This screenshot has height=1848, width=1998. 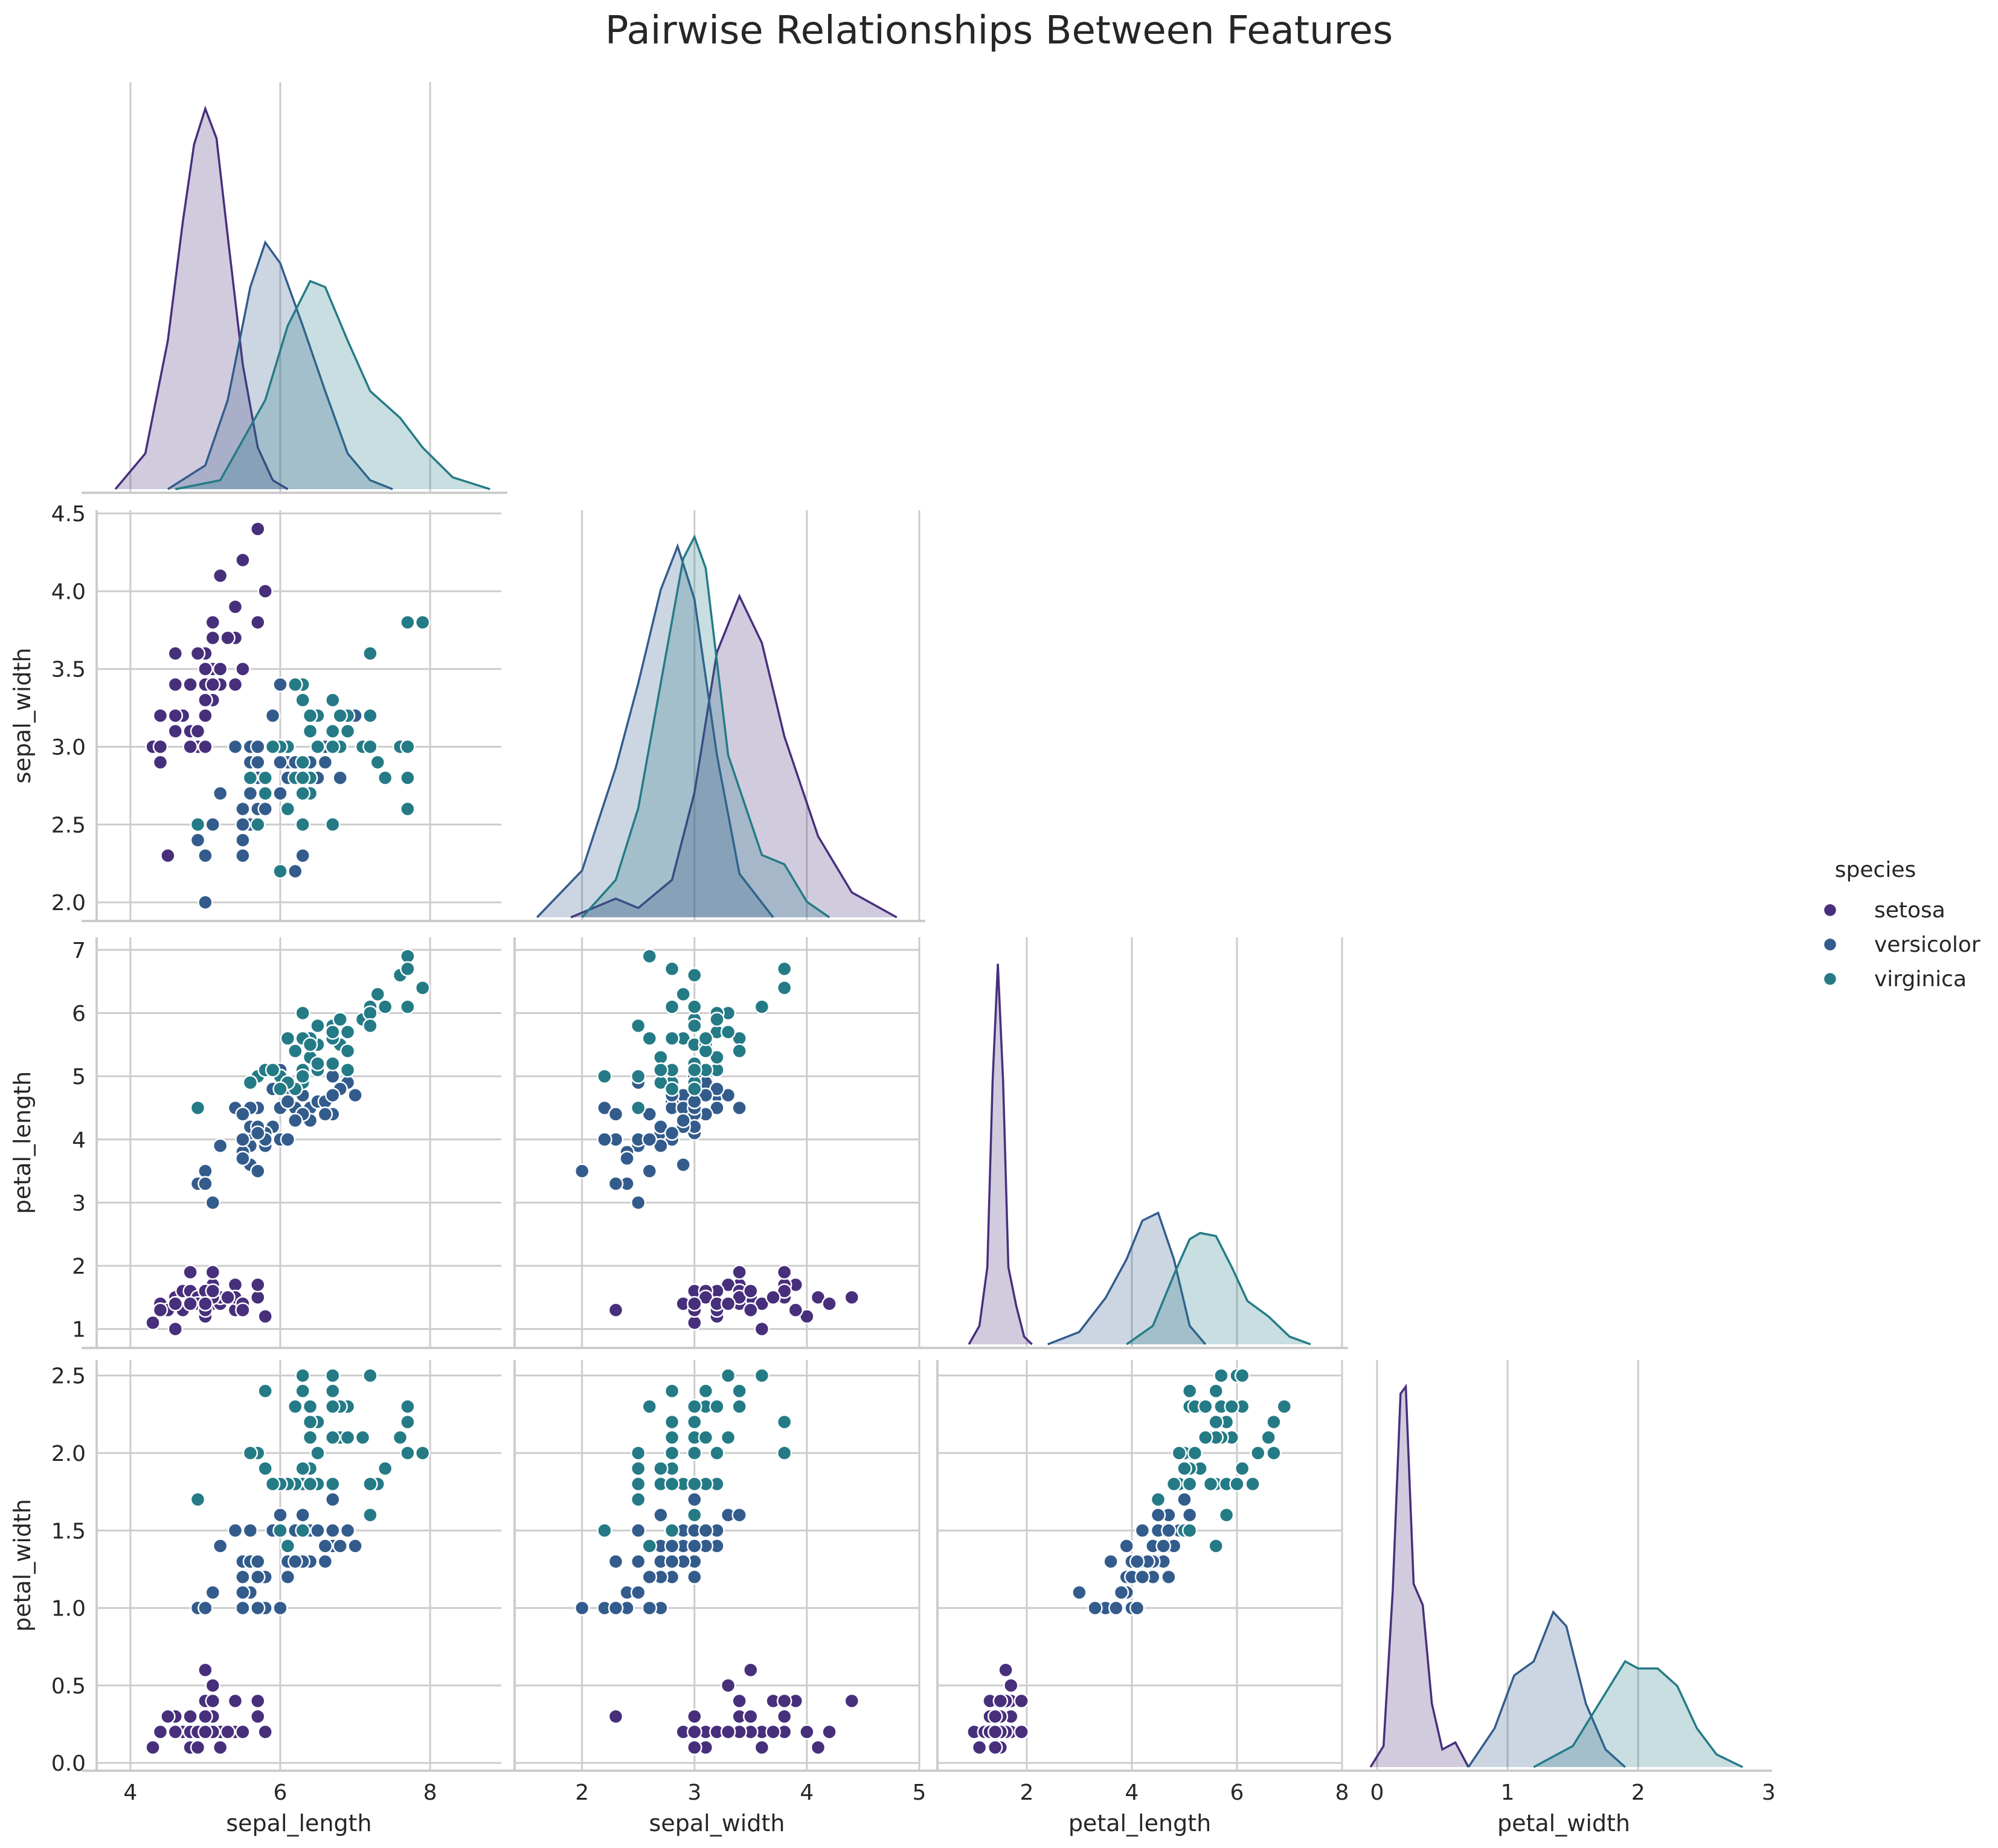 I want to click on panel-petal_length-vs-sepal_length: 1 2 3 4 5 6 7, so click(x=289, y=1143).